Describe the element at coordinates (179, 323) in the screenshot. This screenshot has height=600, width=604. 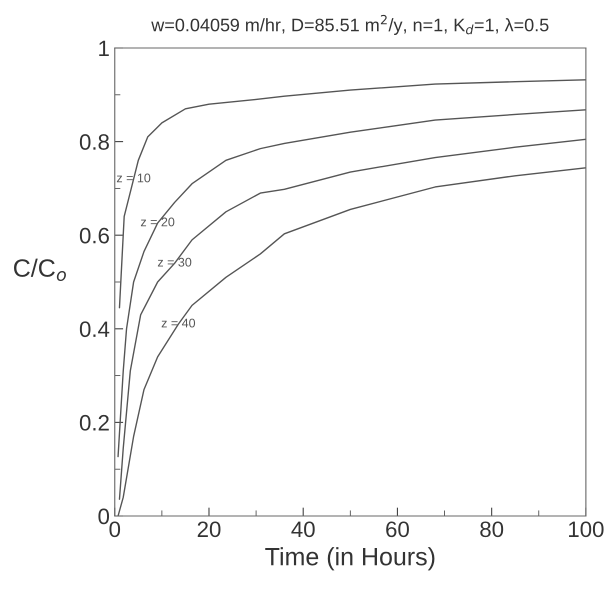
I see `annotation: z = 40` at that location.